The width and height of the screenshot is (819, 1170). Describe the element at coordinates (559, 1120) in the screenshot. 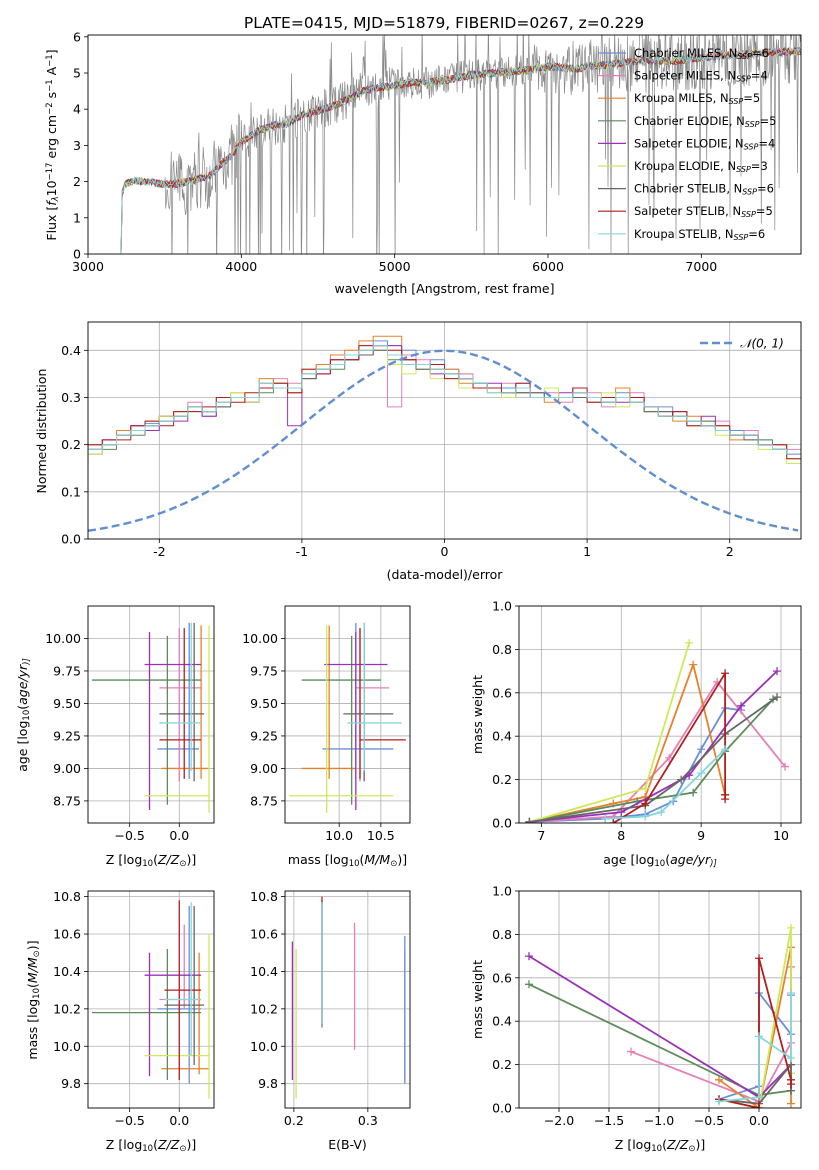

I see `x-tick-label: −2.0` at that location.